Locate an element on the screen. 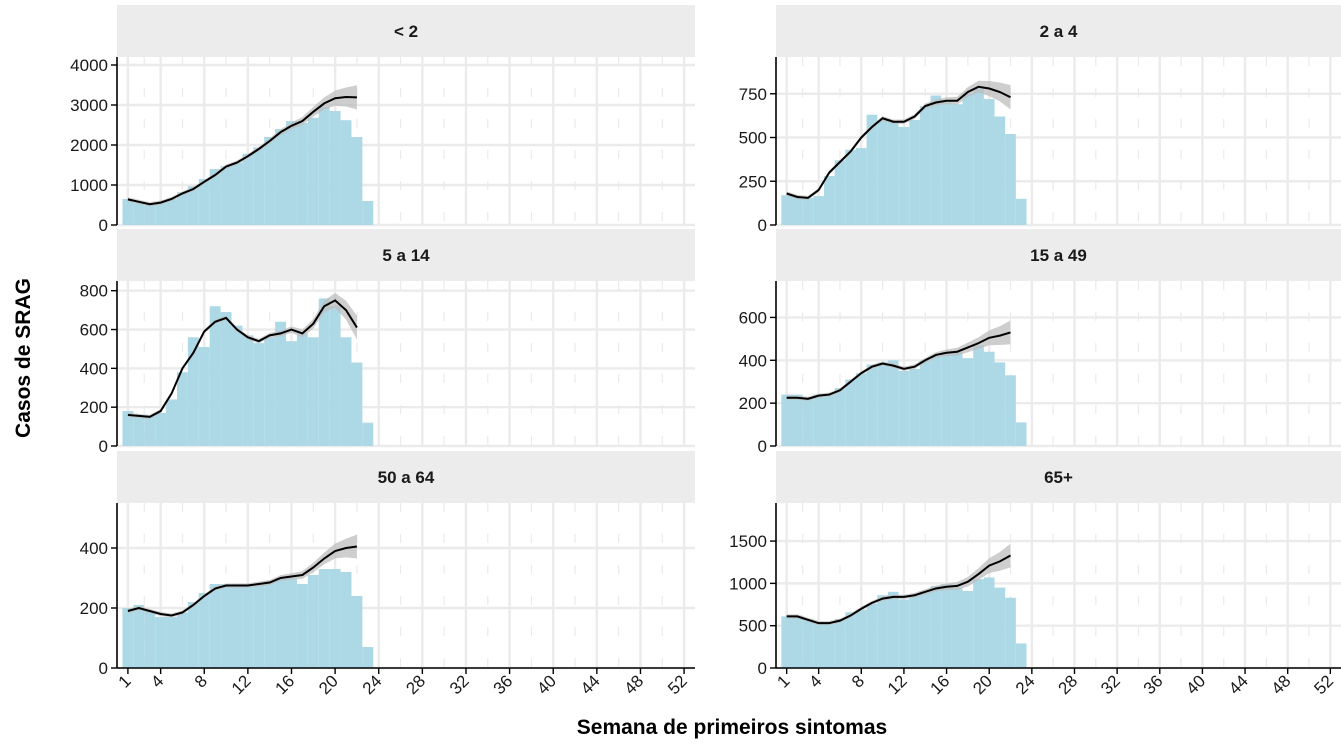  trend-line is located at coordinates (899, 589).